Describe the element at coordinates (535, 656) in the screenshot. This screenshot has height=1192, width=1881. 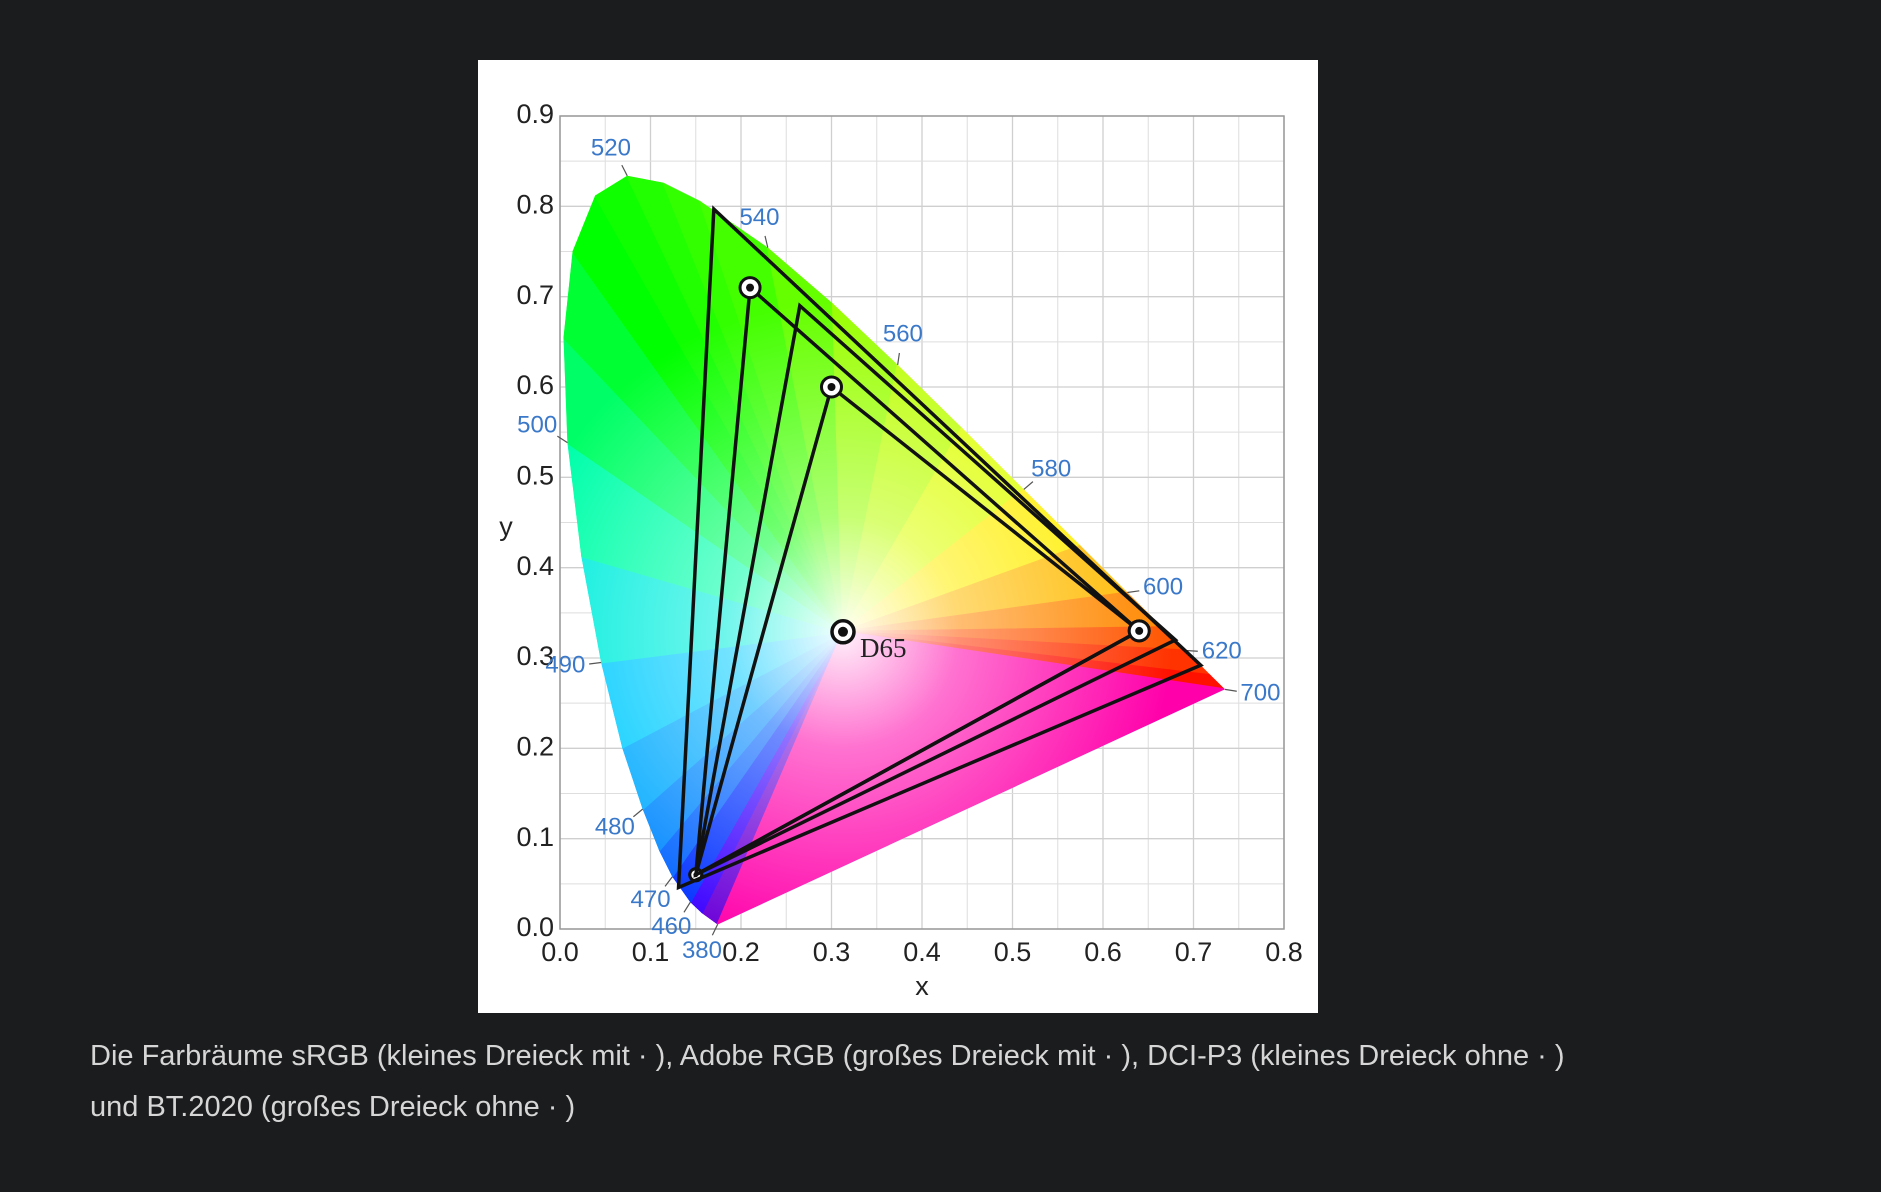
I see `y-tick-label: 0.3` at that location.